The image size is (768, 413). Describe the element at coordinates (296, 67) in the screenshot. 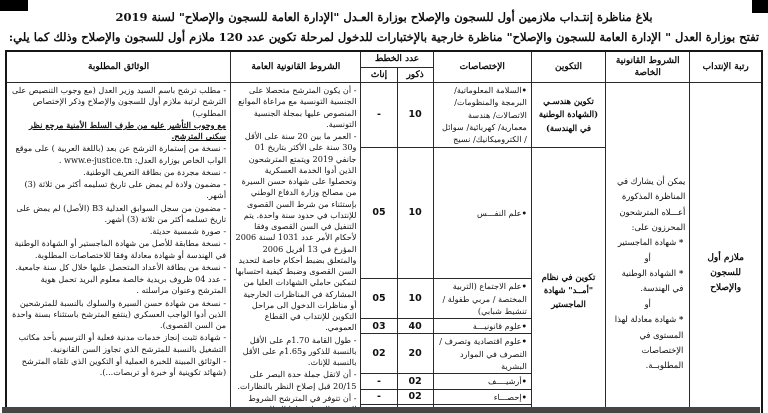

I see `header-general-conditions: الشروط القانونية العامة` at that location.